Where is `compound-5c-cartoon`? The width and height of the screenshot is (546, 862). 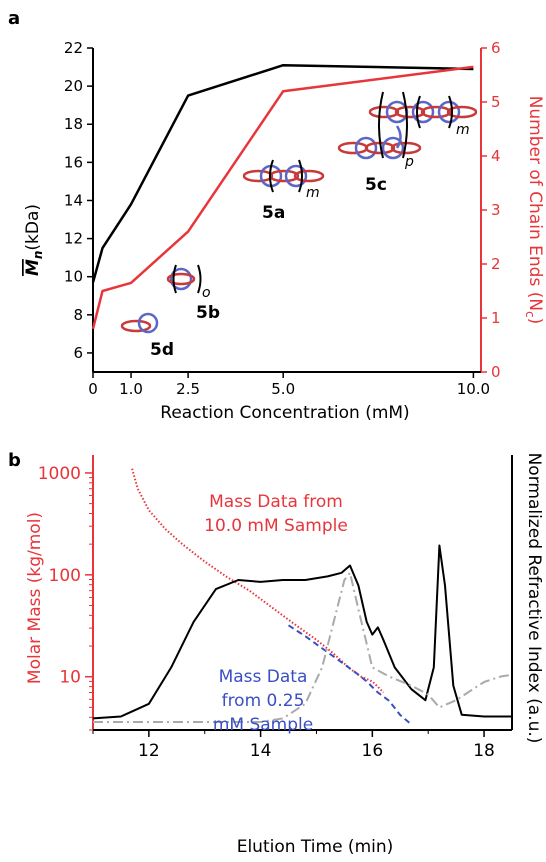
compound-5c-cartoon is located at coordinates (407, 125).